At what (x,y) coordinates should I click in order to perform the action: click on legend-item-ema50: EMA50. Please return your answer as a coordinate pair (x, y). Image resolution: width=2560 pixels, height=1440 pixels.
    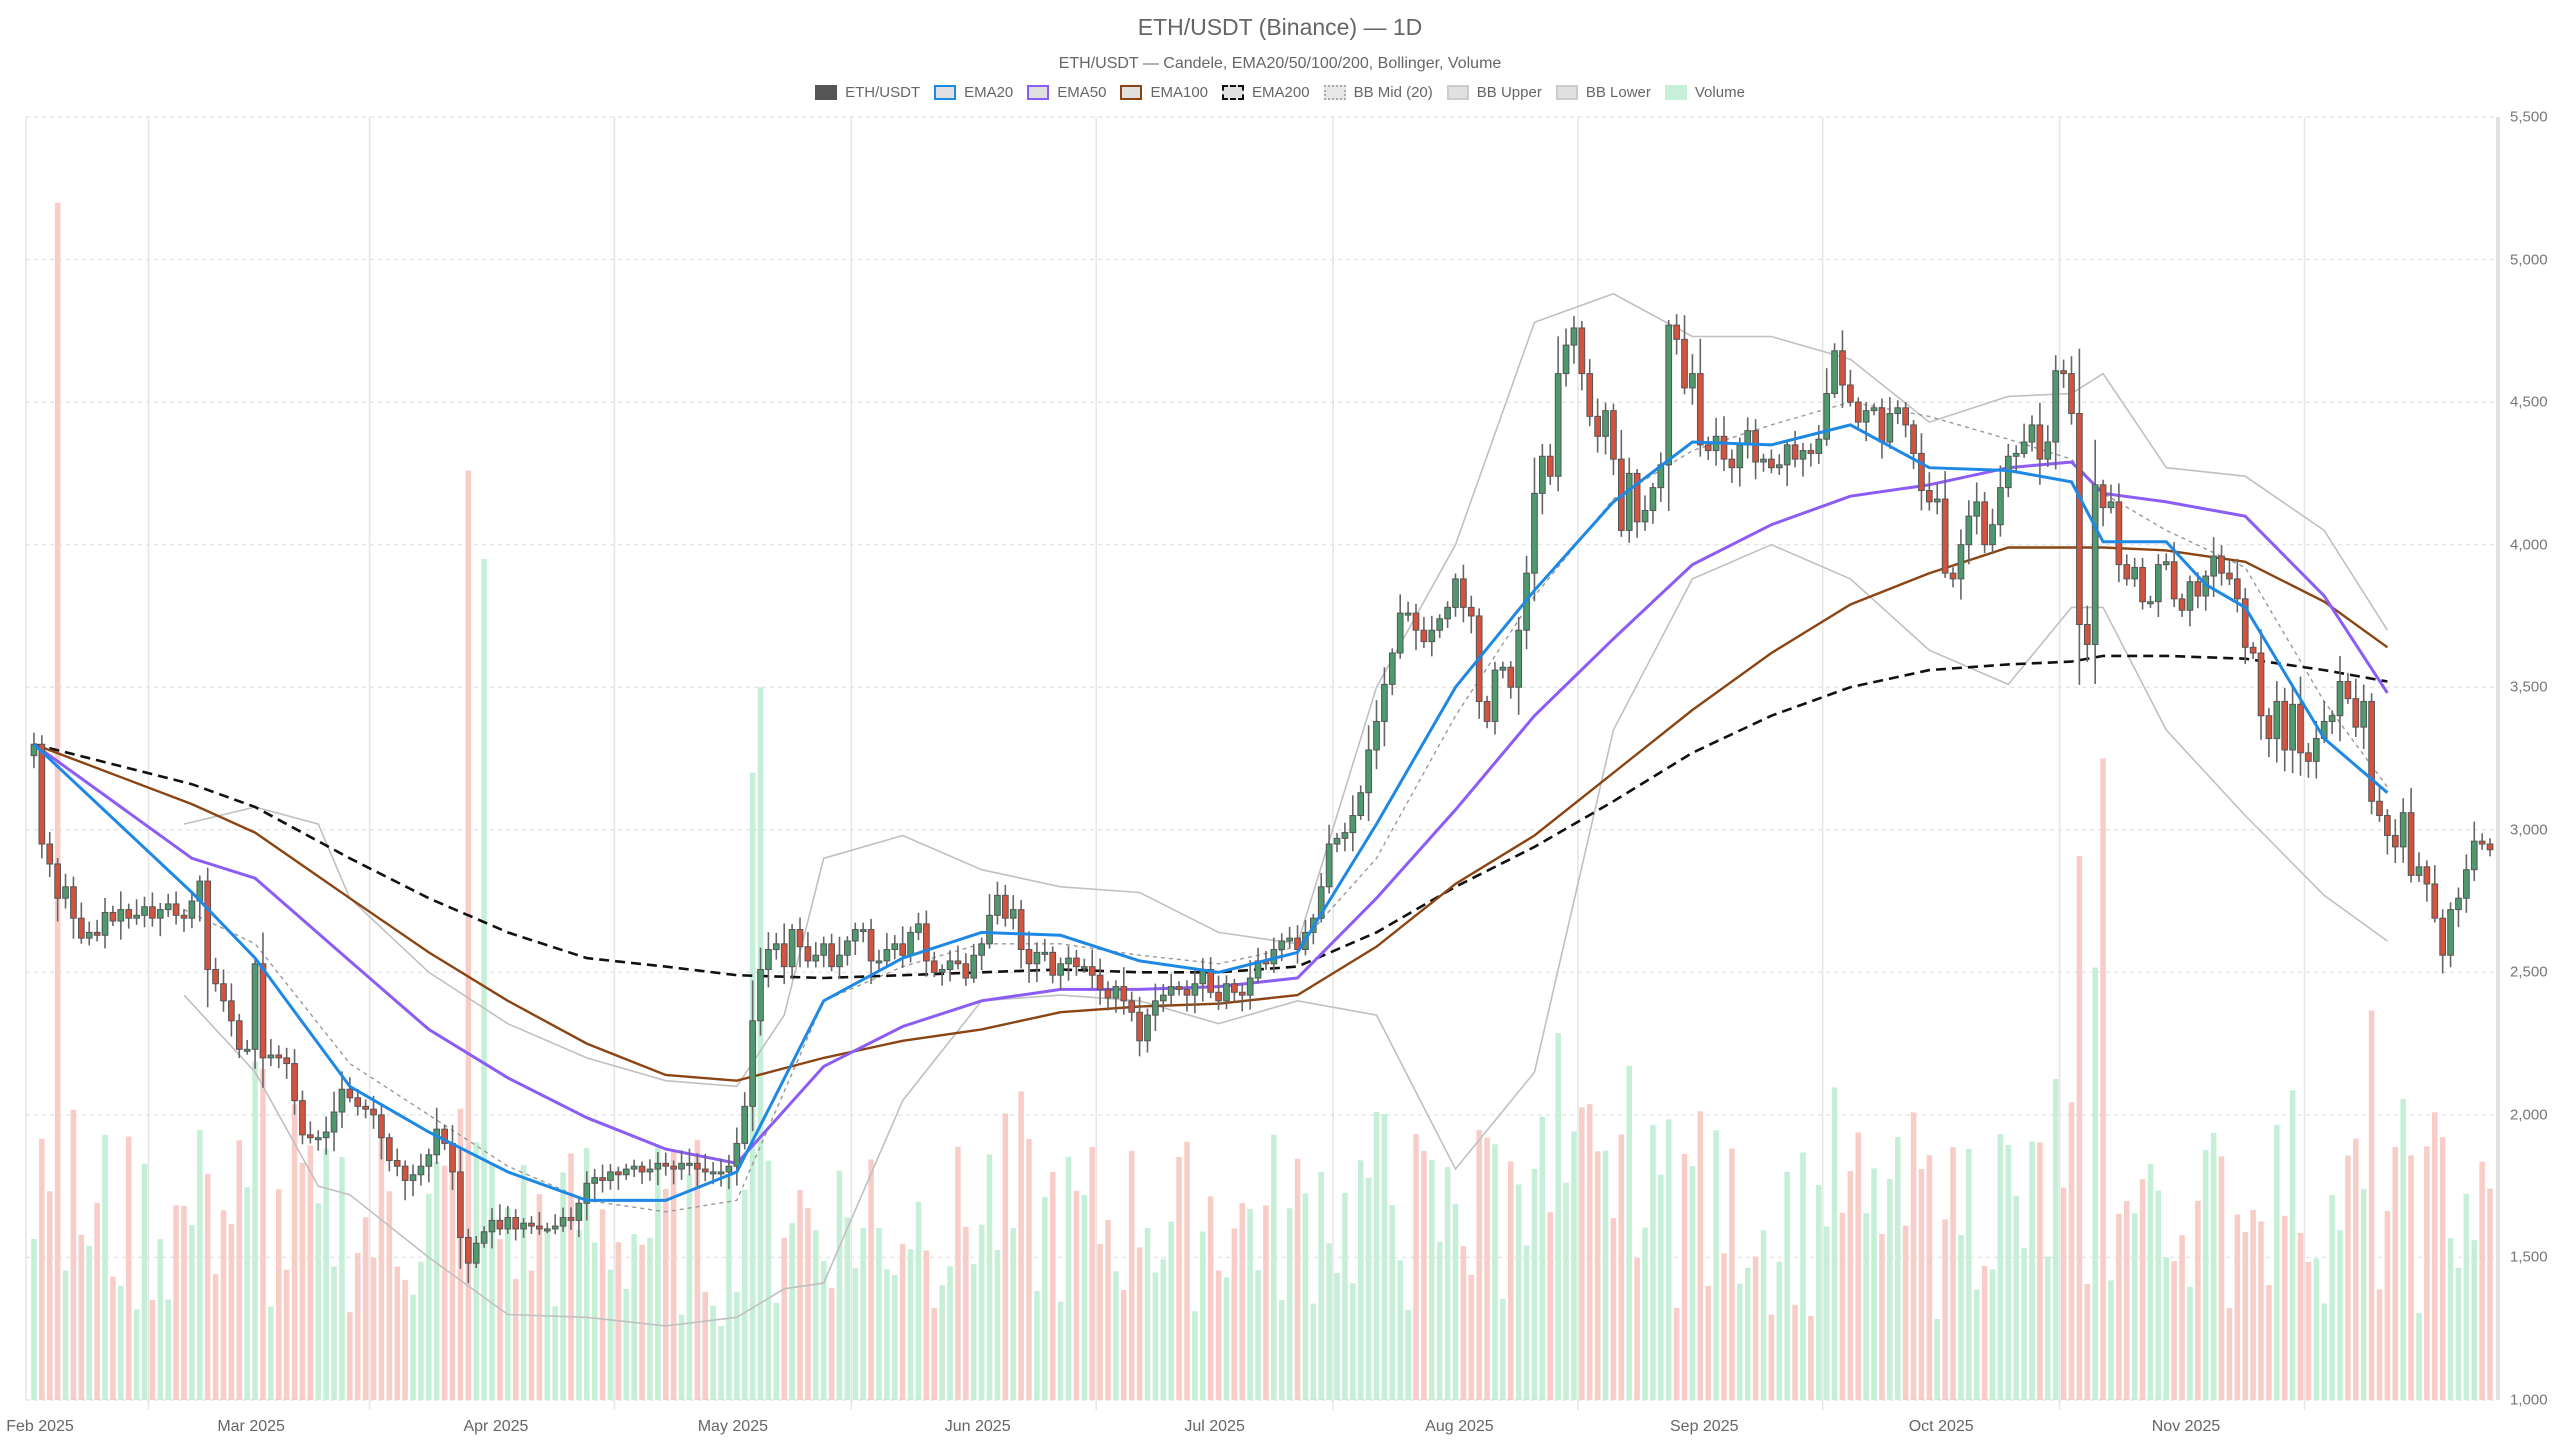
    Looking at the image, I should click on (1066, 92).